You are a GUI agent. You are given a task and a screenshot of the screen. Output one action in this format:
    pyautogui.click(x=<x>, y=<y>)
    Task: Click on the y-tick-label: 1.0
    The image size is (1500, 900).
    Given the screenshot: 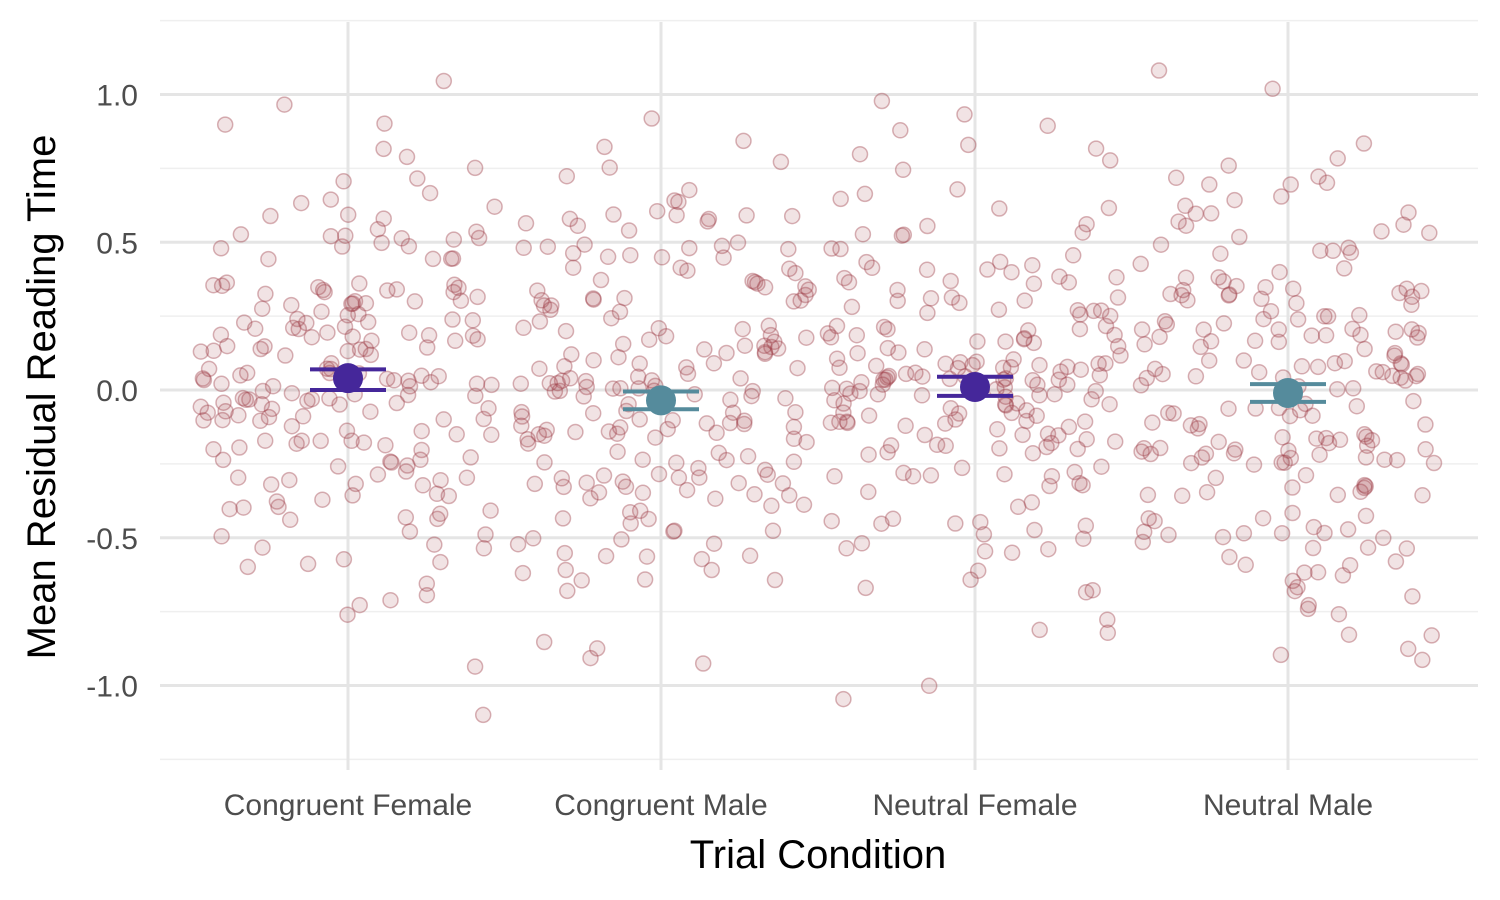 What is the action you would take?
    pyautogui.click(x=117, y=96)
    